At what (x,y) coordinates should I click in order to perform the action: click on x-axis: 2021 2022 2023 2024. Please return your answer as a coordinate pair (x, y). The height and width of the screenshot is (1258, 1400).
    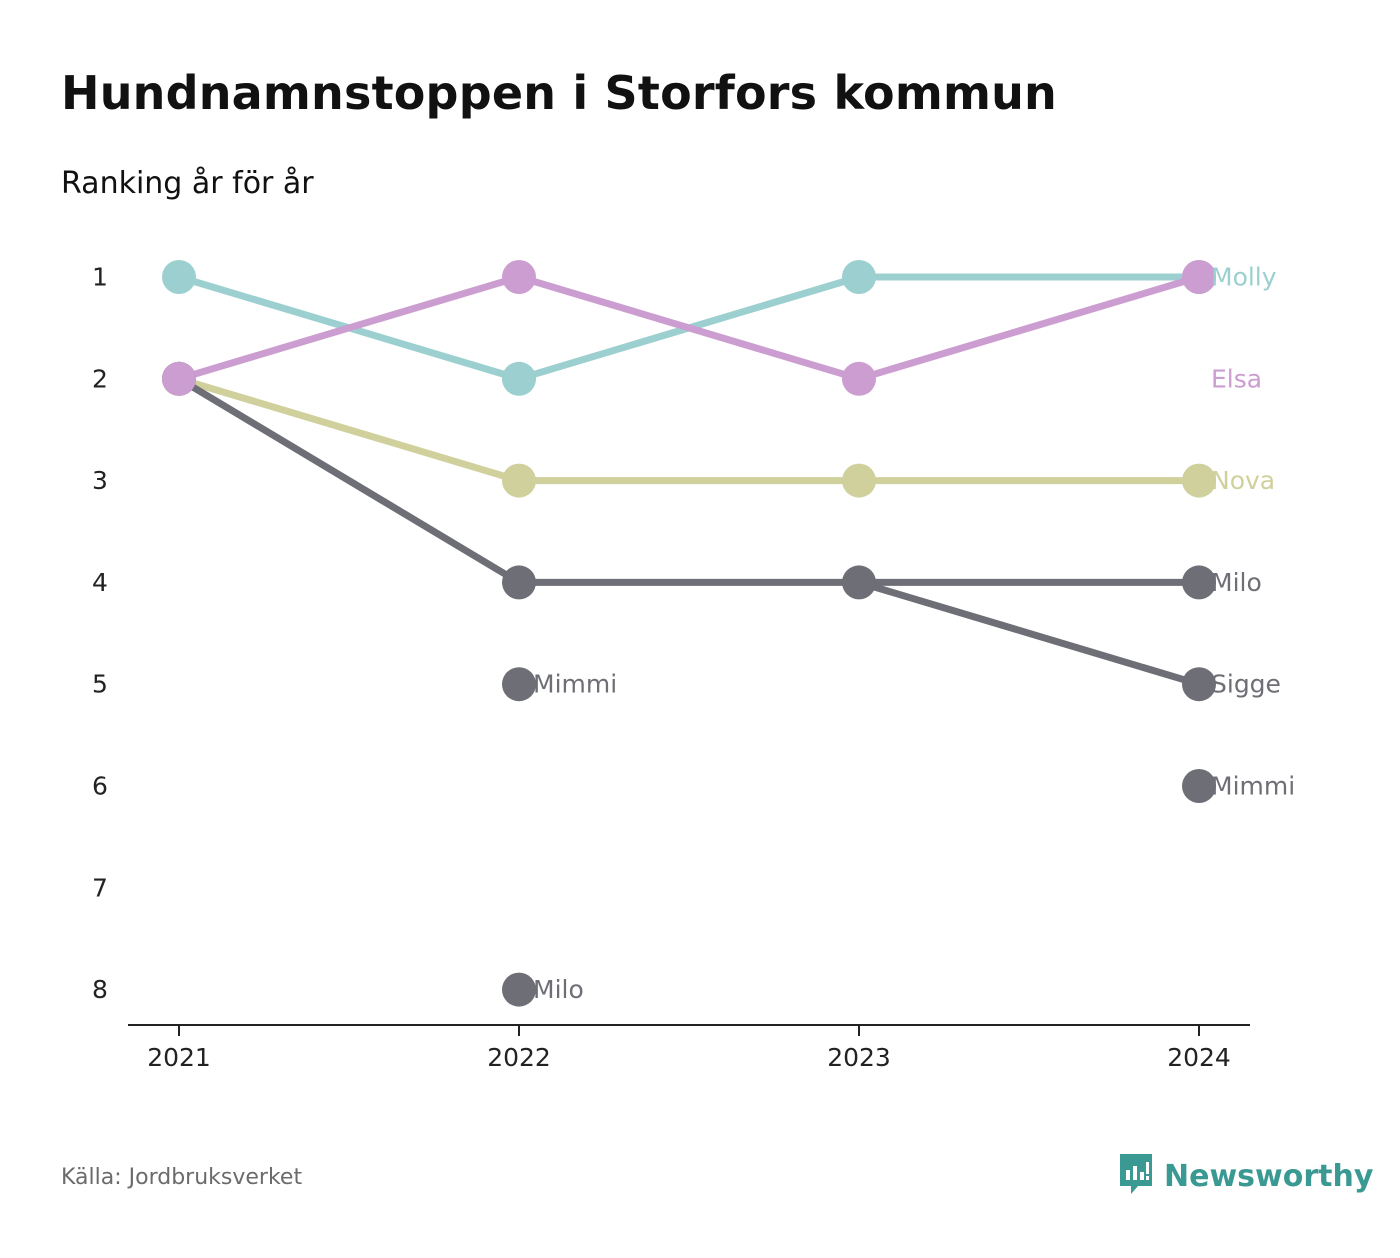
    Looking at the image, I should click on (689, 1048).